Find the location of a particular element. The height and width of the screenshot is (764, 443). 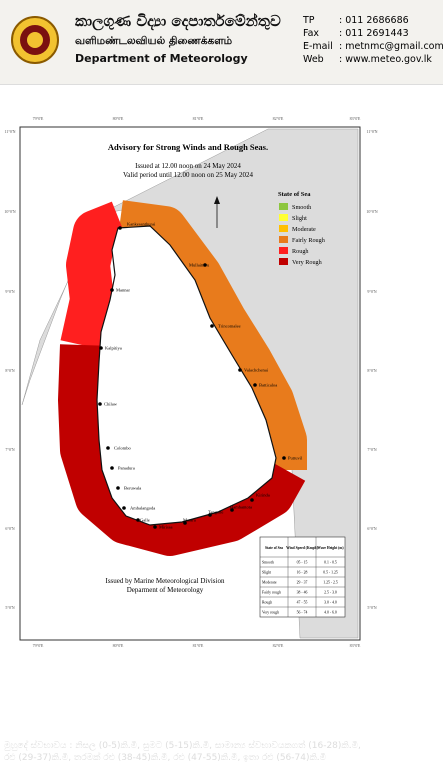

table-cell: Moderate is located at coordinates (269, 583).